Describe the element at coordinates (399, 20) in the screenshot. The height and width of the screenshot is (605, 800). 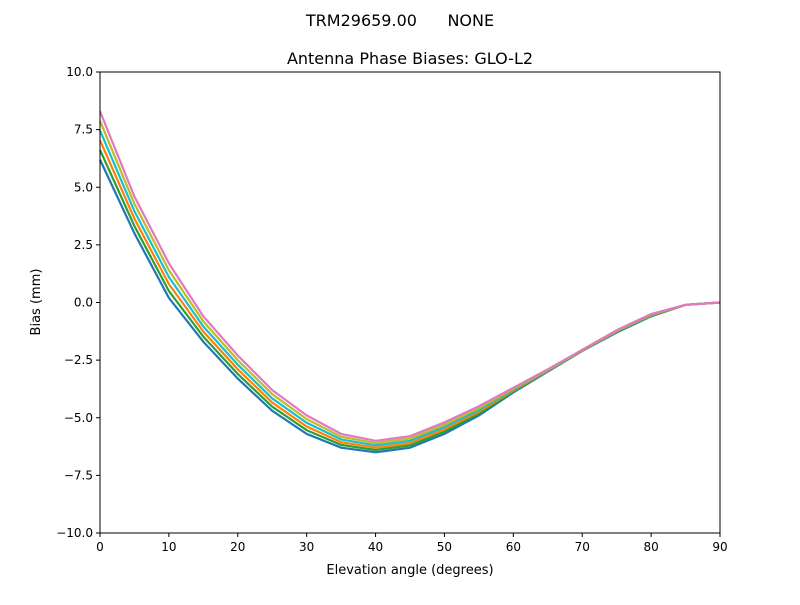
I see `chart-suptitle: TRM29659.00 NONE` at that location.